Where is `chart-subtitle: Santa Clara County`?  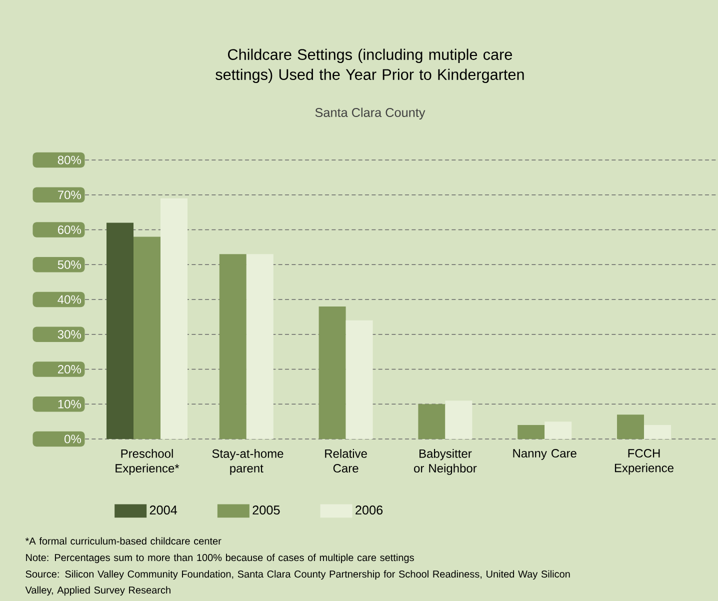
chart-subtitle: Santa Clara County is located at coordinates (370, 114).